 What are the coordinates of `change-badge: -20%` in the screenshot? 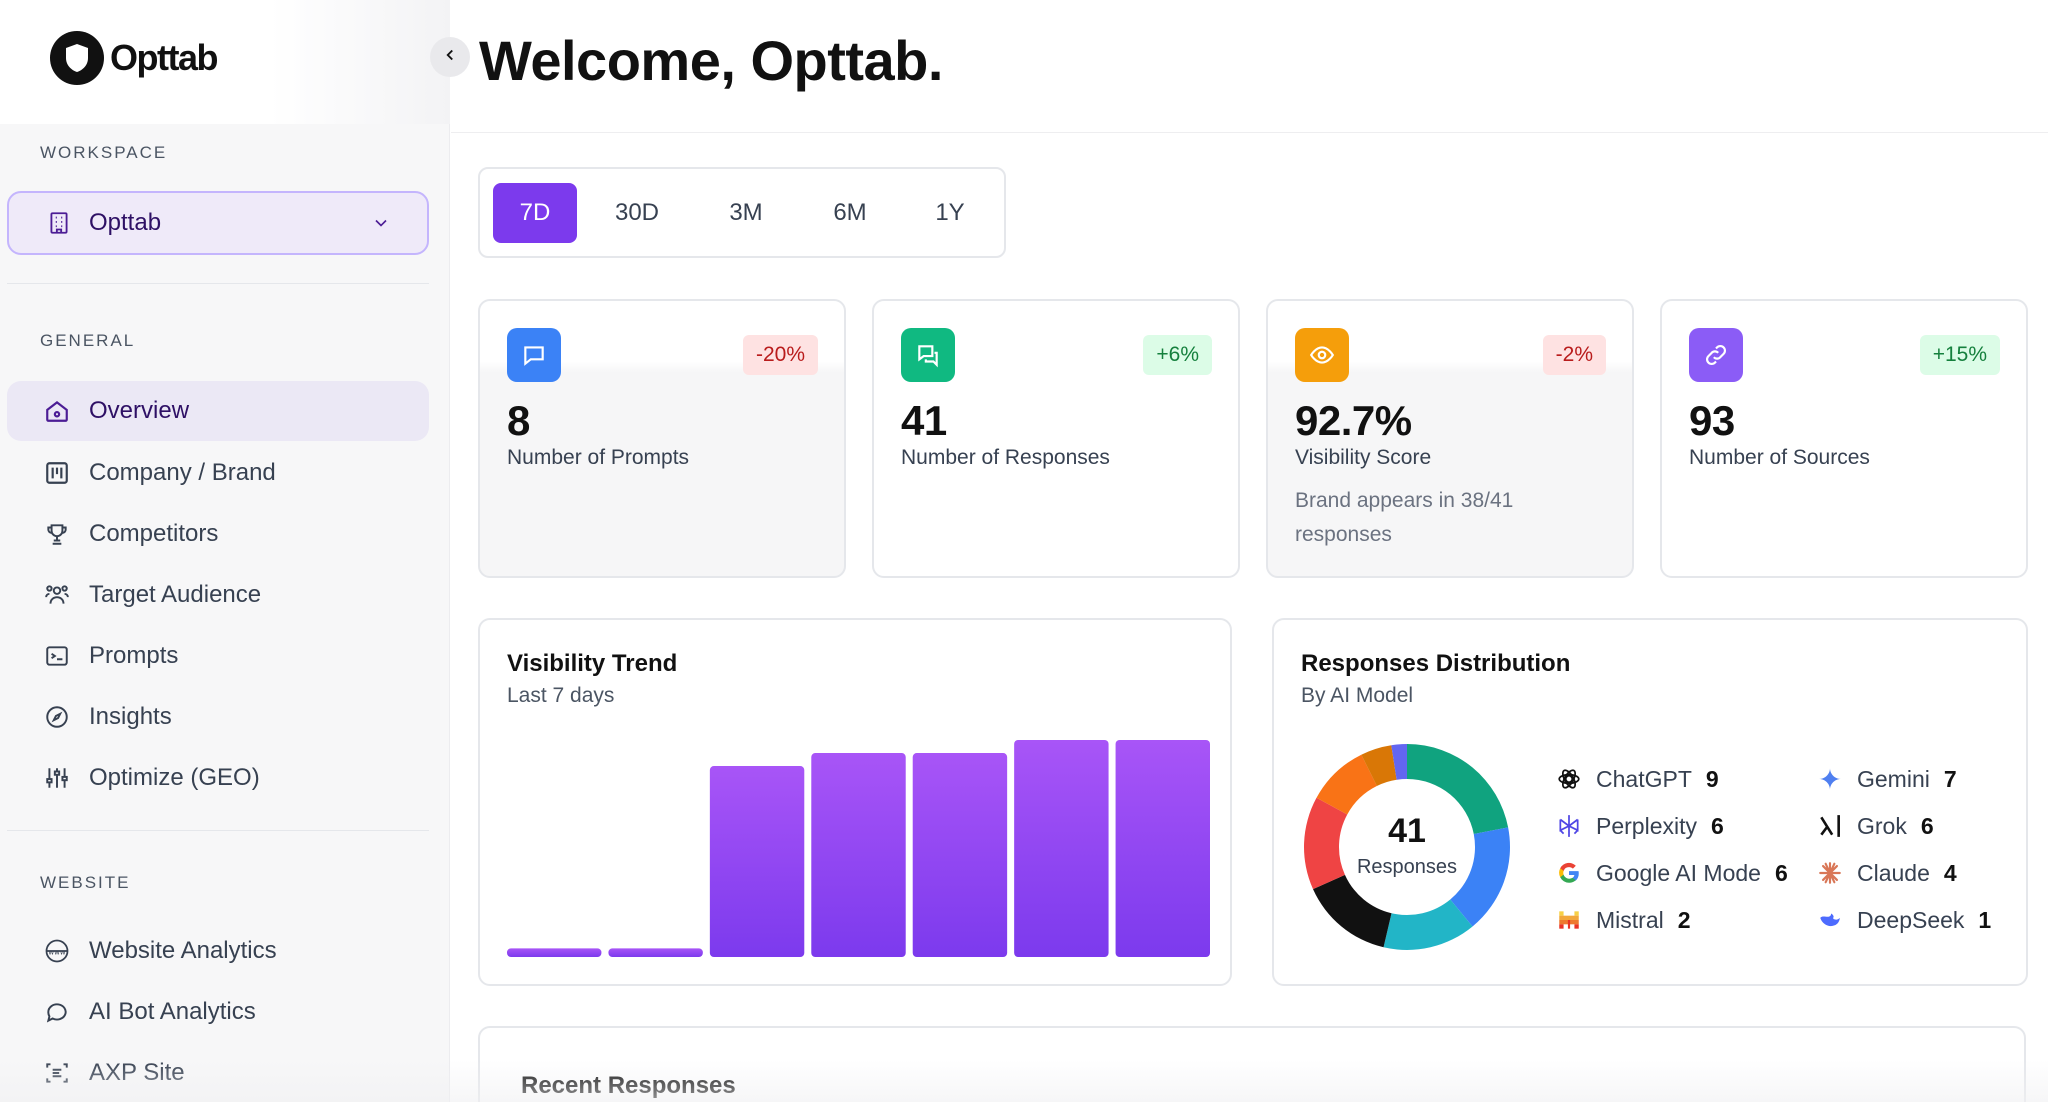 It's located at (780, 355).